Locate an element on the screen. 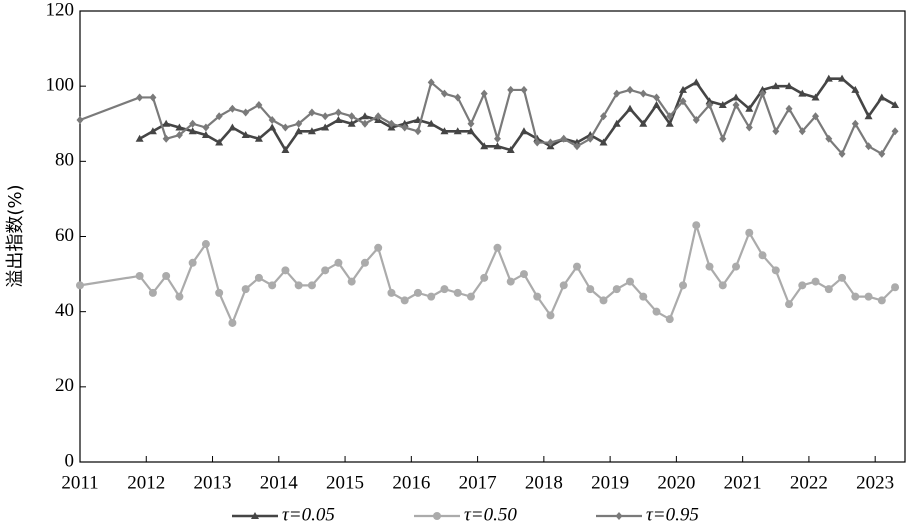 This screenshot has width=921, height=526. y-tick-label: 40 is located at coordinates (64, 310).